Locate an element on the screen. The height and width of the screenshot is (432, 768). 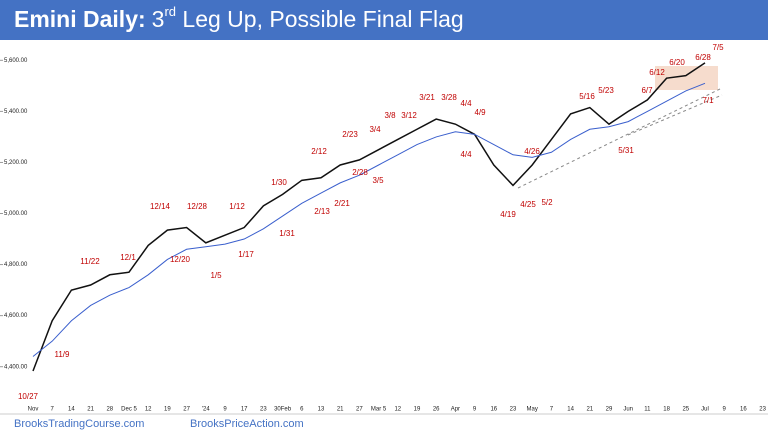
y-tick-label: 4,600.00 is located at coordinates (16, 316).